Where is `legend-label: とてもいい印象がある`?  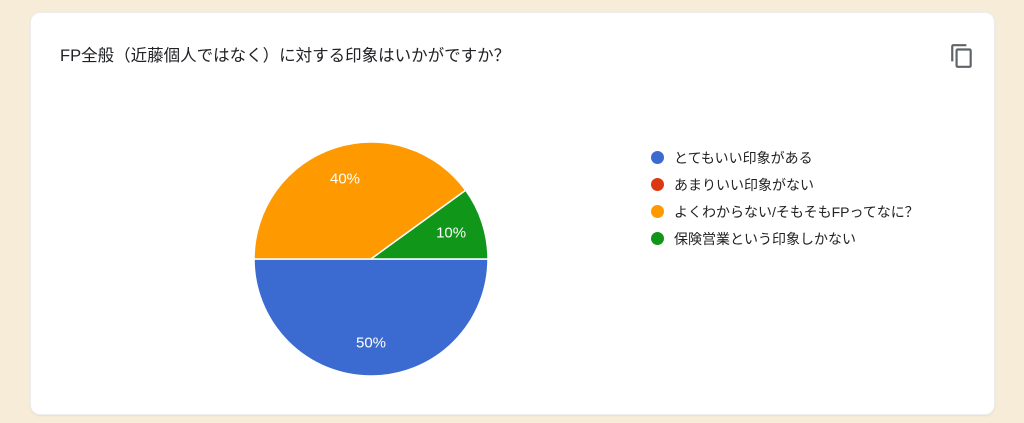 legend-label: とてもいい印象がある is located at coordinates (743, 157).